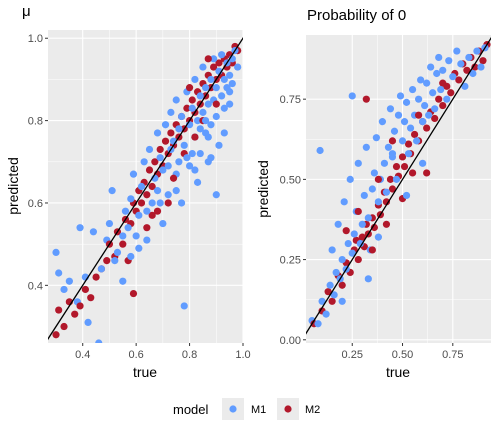 This screenshot has width=498, height=428. I want to click on y-tick-label: 0.75, so click(290, 100).